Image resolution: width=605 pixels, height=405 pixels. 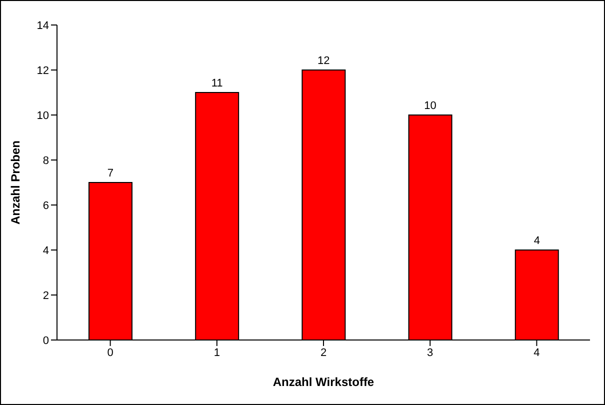 What do you see at coordinates (217, 352) in the screenshot?
I see `x-tick-label: 1` at bounding box center [217, 352].